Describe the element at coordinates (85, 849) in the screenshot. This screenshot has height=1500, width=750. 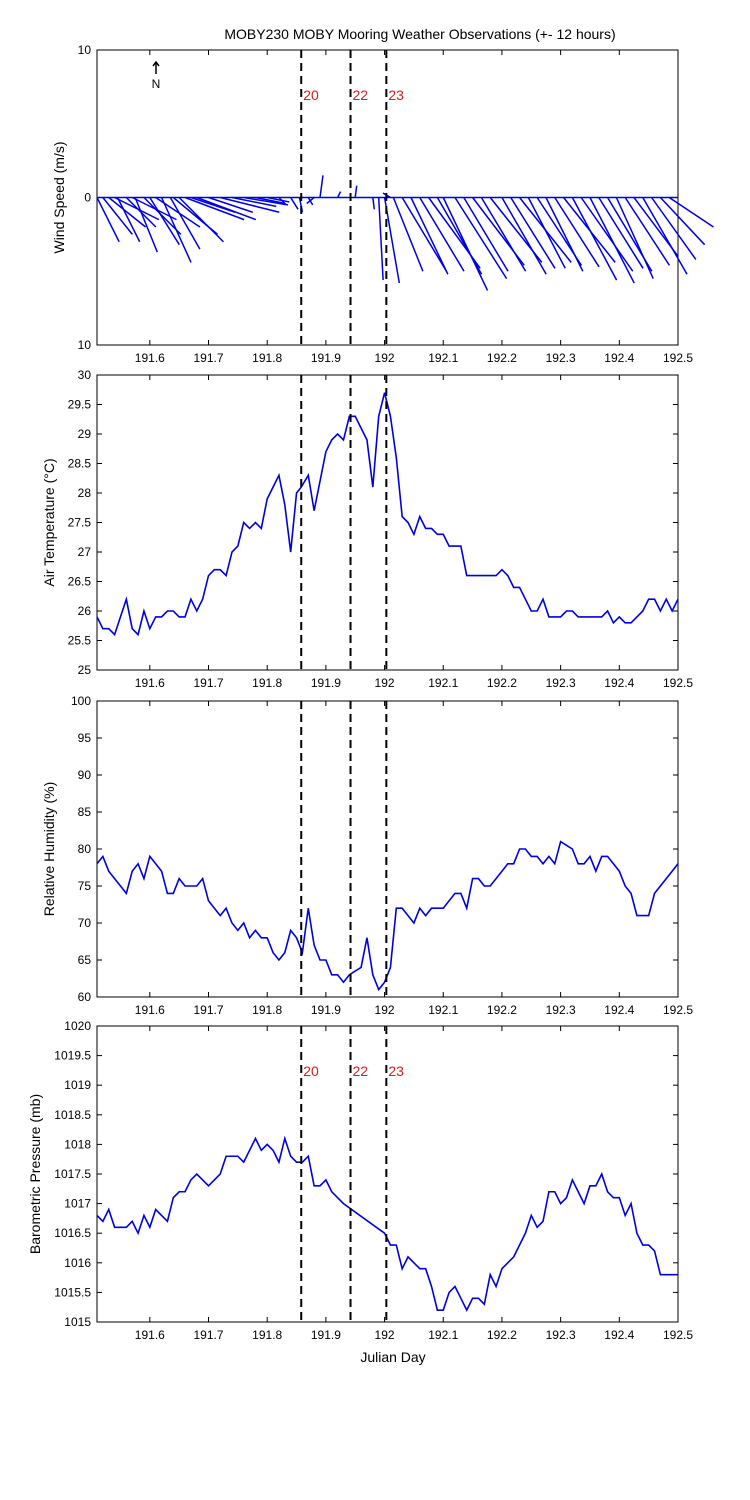
I see `y-tick-label: 80` at that location.